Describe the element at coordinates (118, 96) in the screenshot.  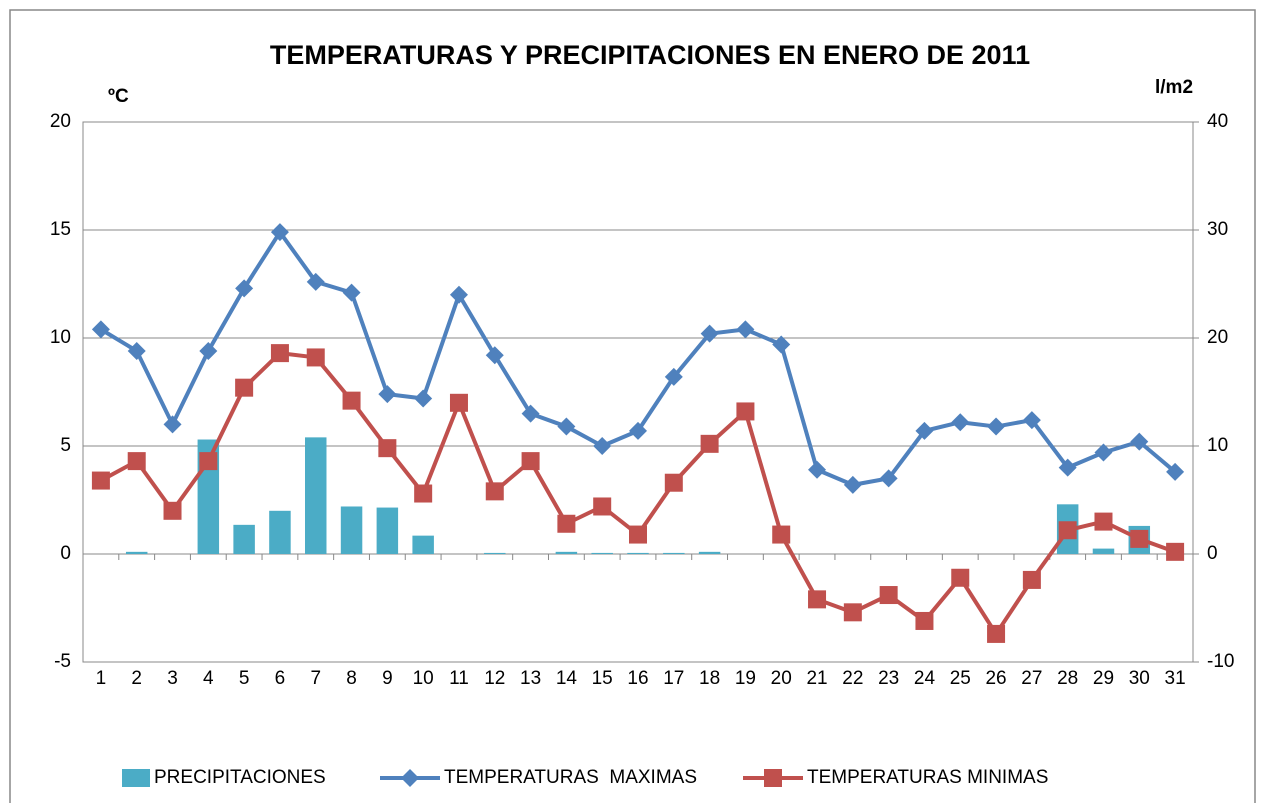
I see `y-axis-label: ºC` at that location.